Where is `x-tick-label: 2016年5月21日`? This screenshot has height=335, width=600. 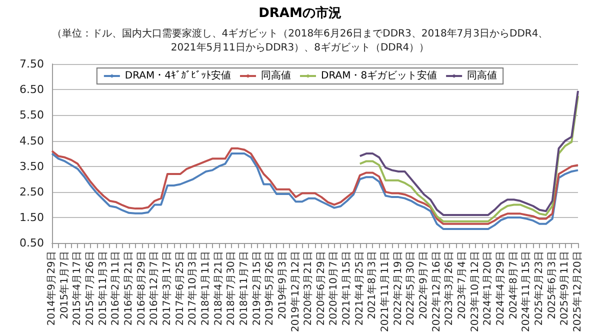
x-tick-label: 2016年5月21日 is located at coordinates (128, 288).